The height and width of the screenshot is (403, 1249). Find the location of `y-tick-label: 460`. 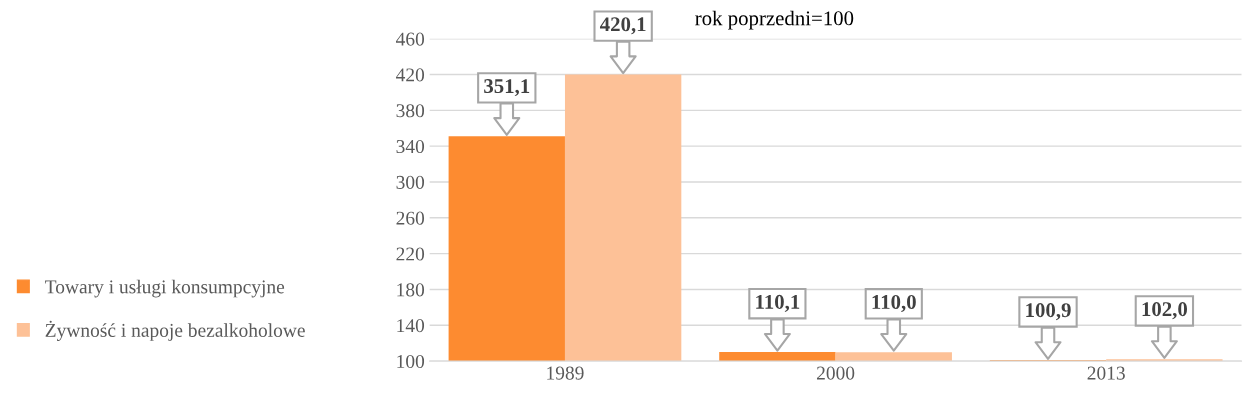

y-tick-label: 460 is located at coordinates (410, 39).